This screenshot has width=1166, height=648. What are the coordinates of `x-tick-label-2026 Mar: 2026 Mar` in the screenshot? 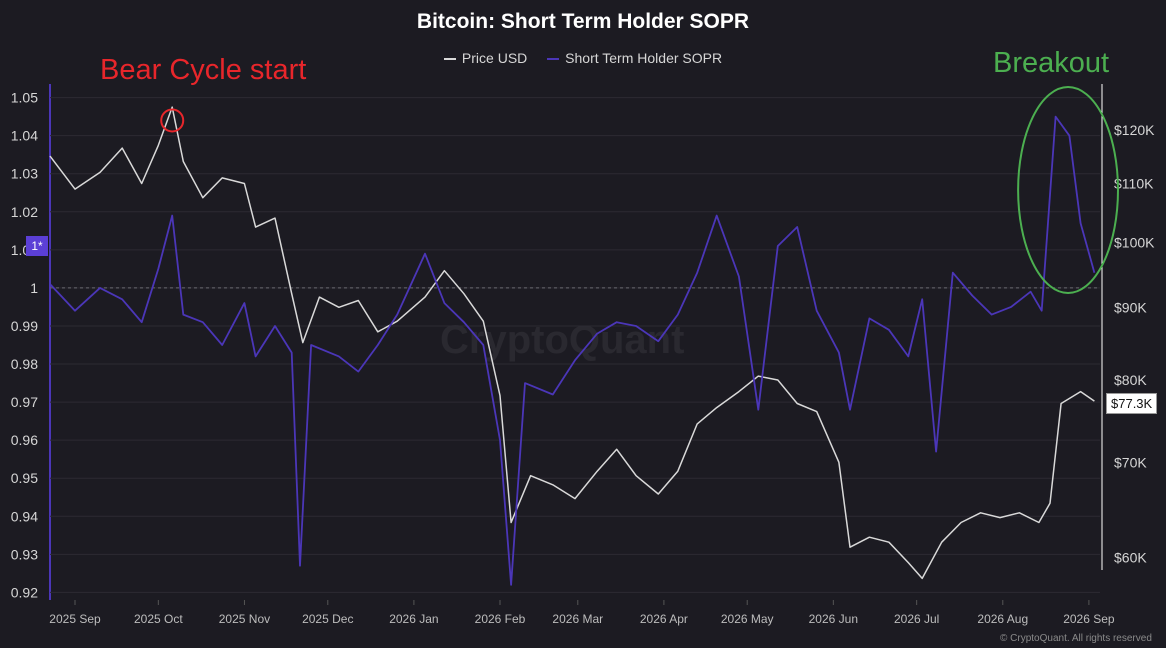 It's located at (577, 619).